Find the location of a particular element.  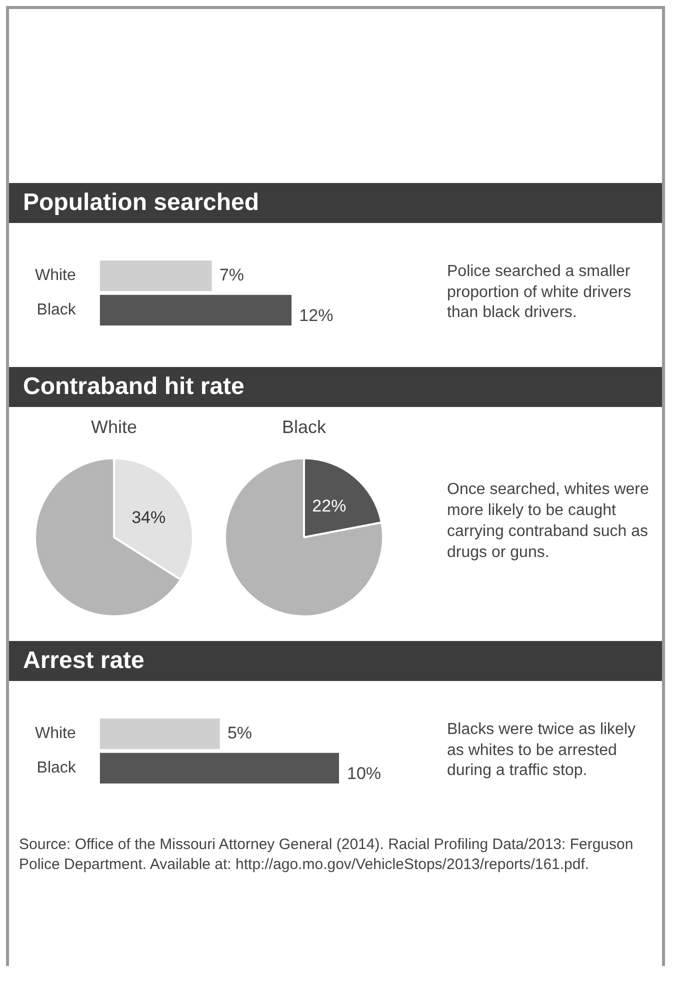

chart-subtitle: Black is located at coordinates (305, 426).